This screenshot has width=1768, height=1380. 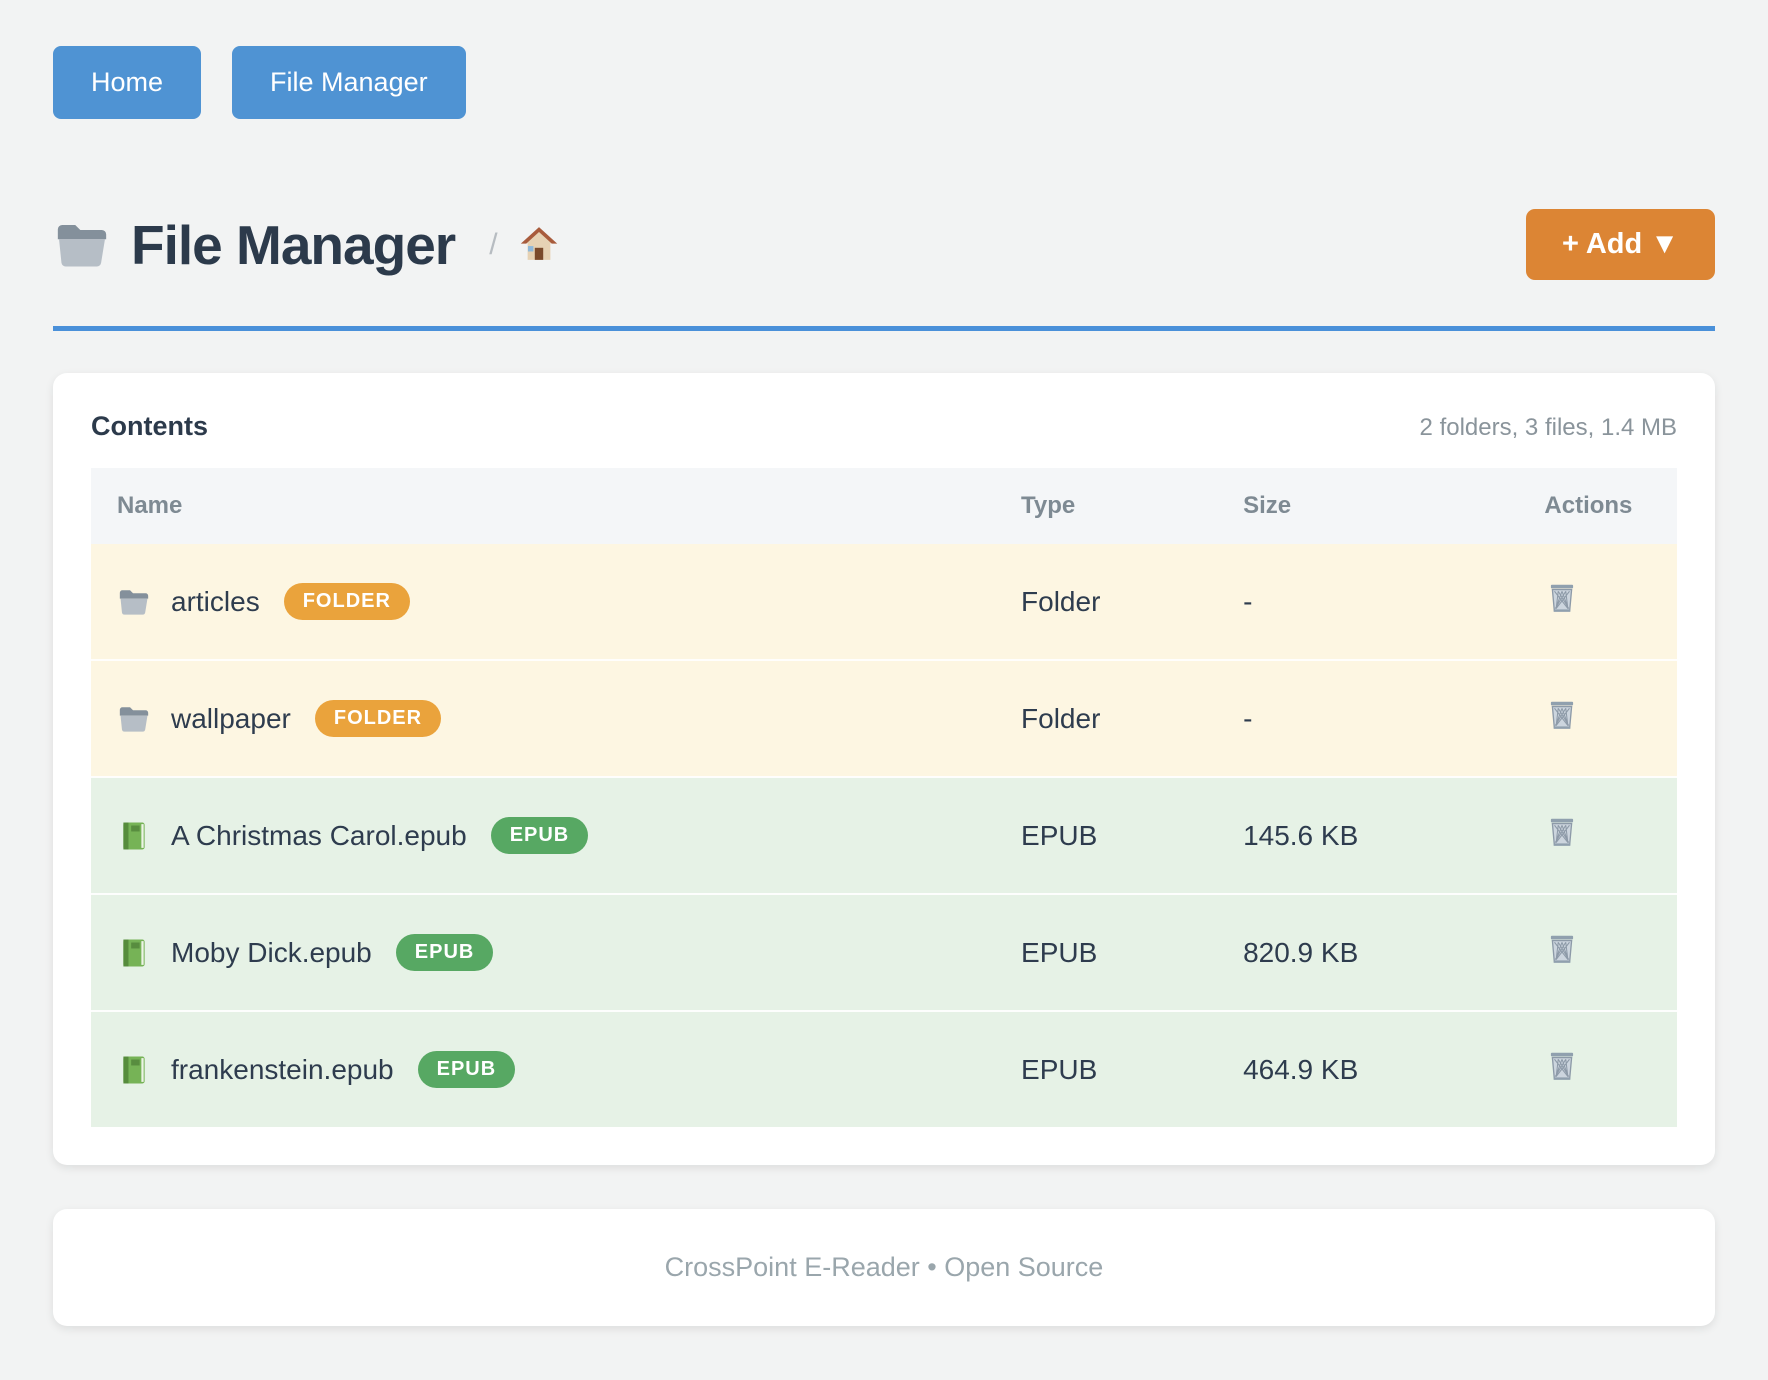 What do you see at coordinates (349, 82) in the screenshot?
I see `nav-button-file-manager: File Manager` at bounding box center [349, 82].